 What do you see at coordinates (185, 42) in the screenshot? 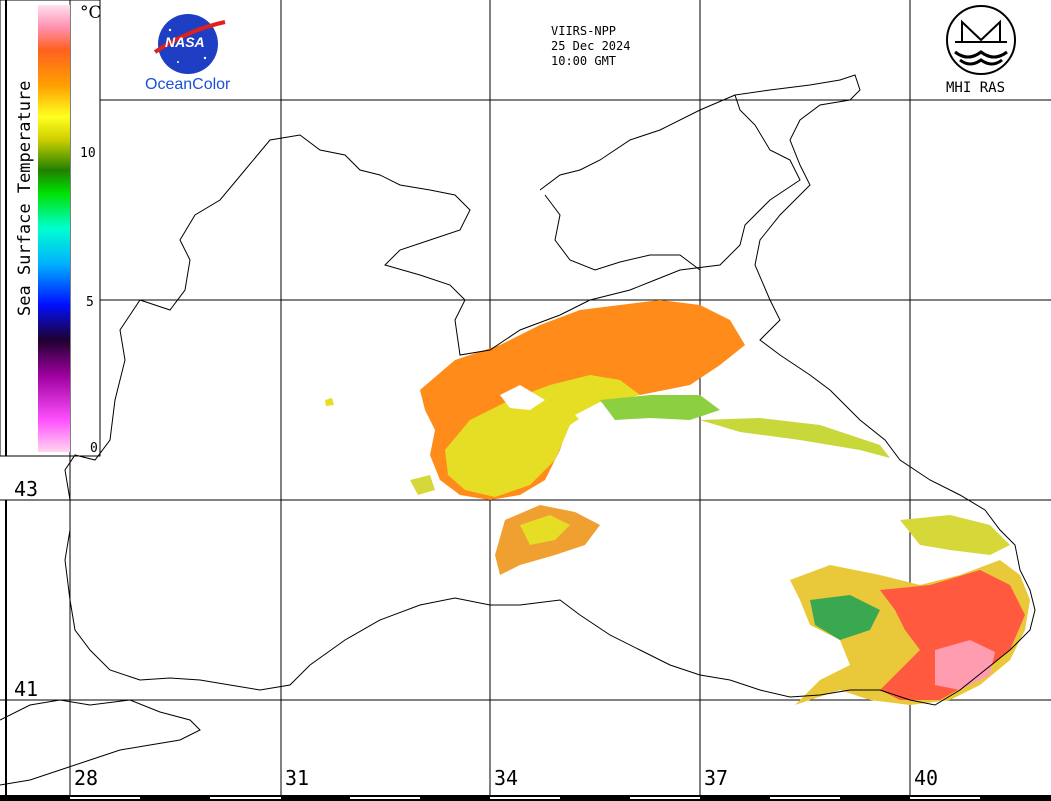
I see `nasa-logo-text: NASA` at bounding box center [185, 42].